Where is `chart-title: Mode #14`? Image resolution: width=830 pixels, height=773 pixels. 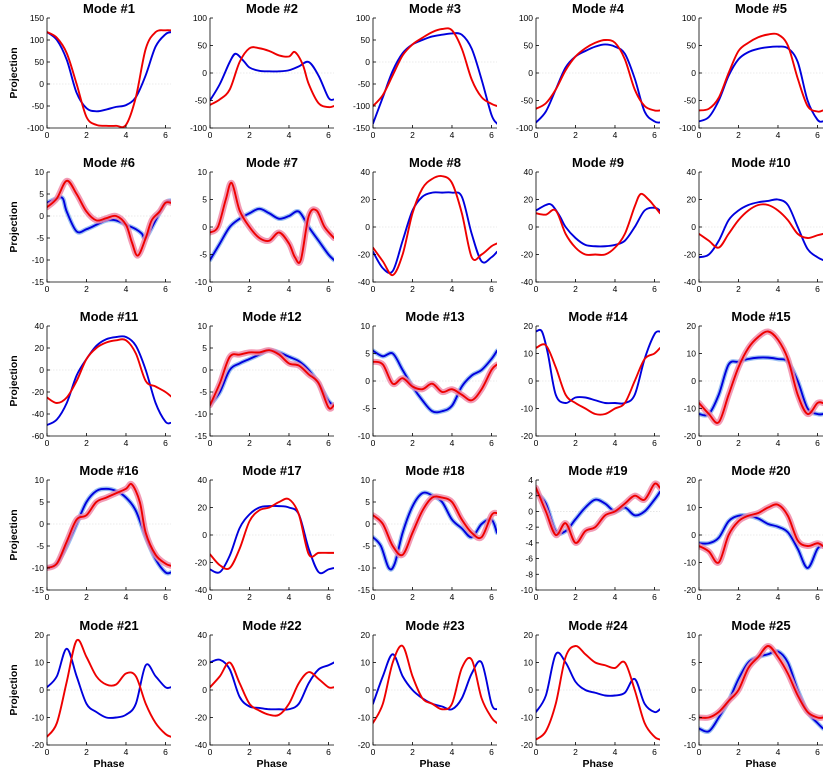
chart-title: Mode #14 is located at coordinates (598, 316).